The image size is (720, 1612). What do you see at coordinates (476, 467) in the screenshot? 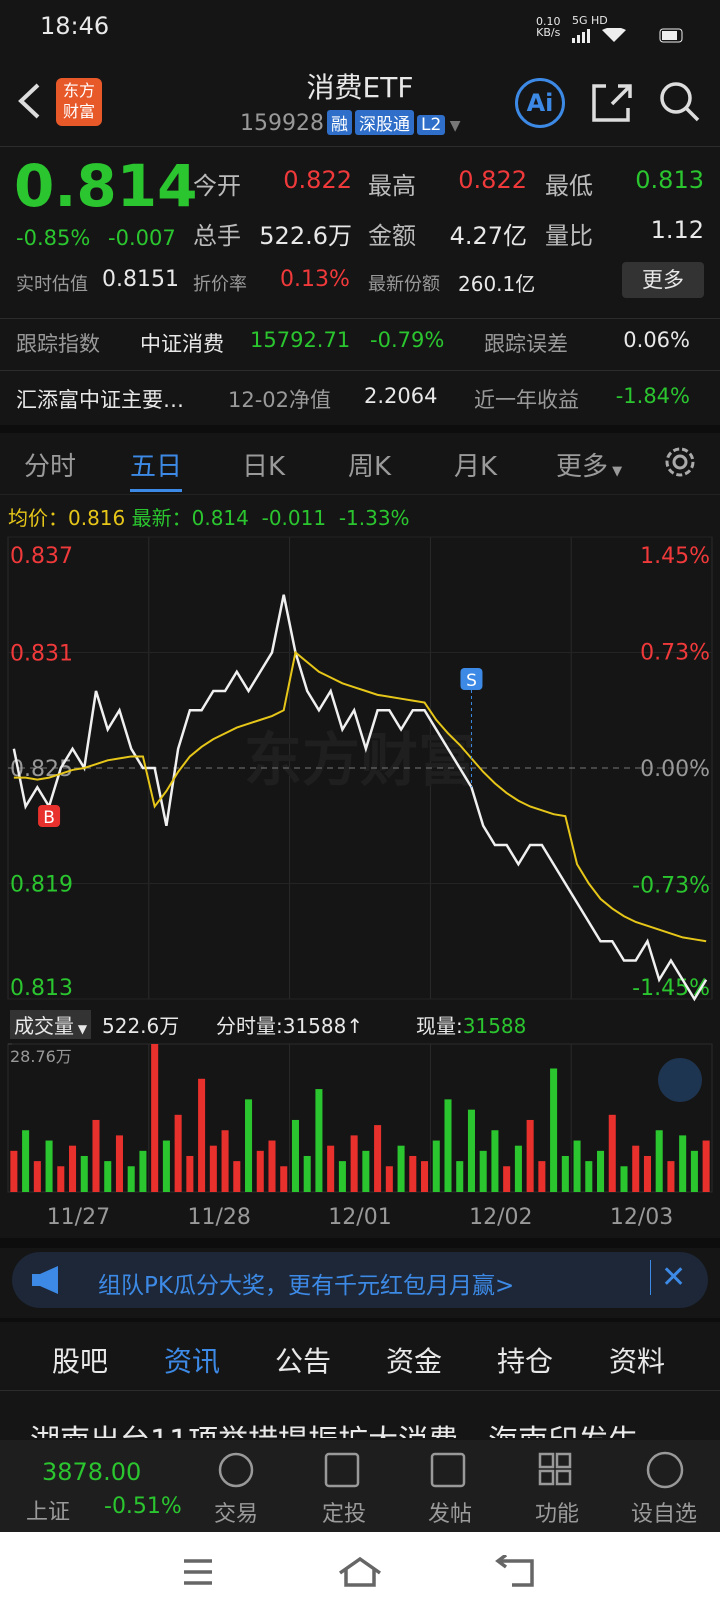
I see `chart-tab: 月K` at bounding box center [476, 467].